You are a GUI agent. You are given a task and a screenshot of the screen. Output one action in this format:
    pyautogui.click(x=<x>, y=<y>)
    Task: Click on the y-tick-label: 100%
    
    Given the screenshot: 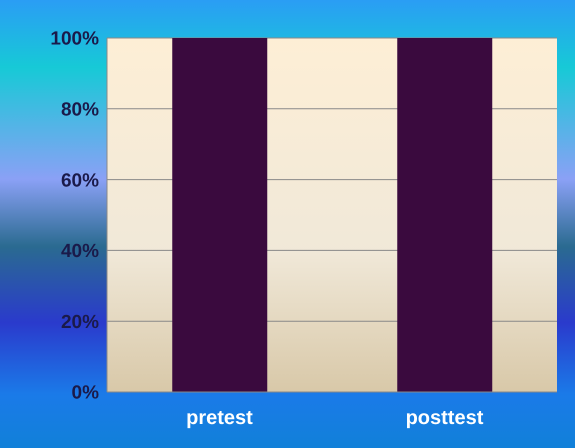 What is the action you would take?
    pyautogui.click(x=75, y=39)
    